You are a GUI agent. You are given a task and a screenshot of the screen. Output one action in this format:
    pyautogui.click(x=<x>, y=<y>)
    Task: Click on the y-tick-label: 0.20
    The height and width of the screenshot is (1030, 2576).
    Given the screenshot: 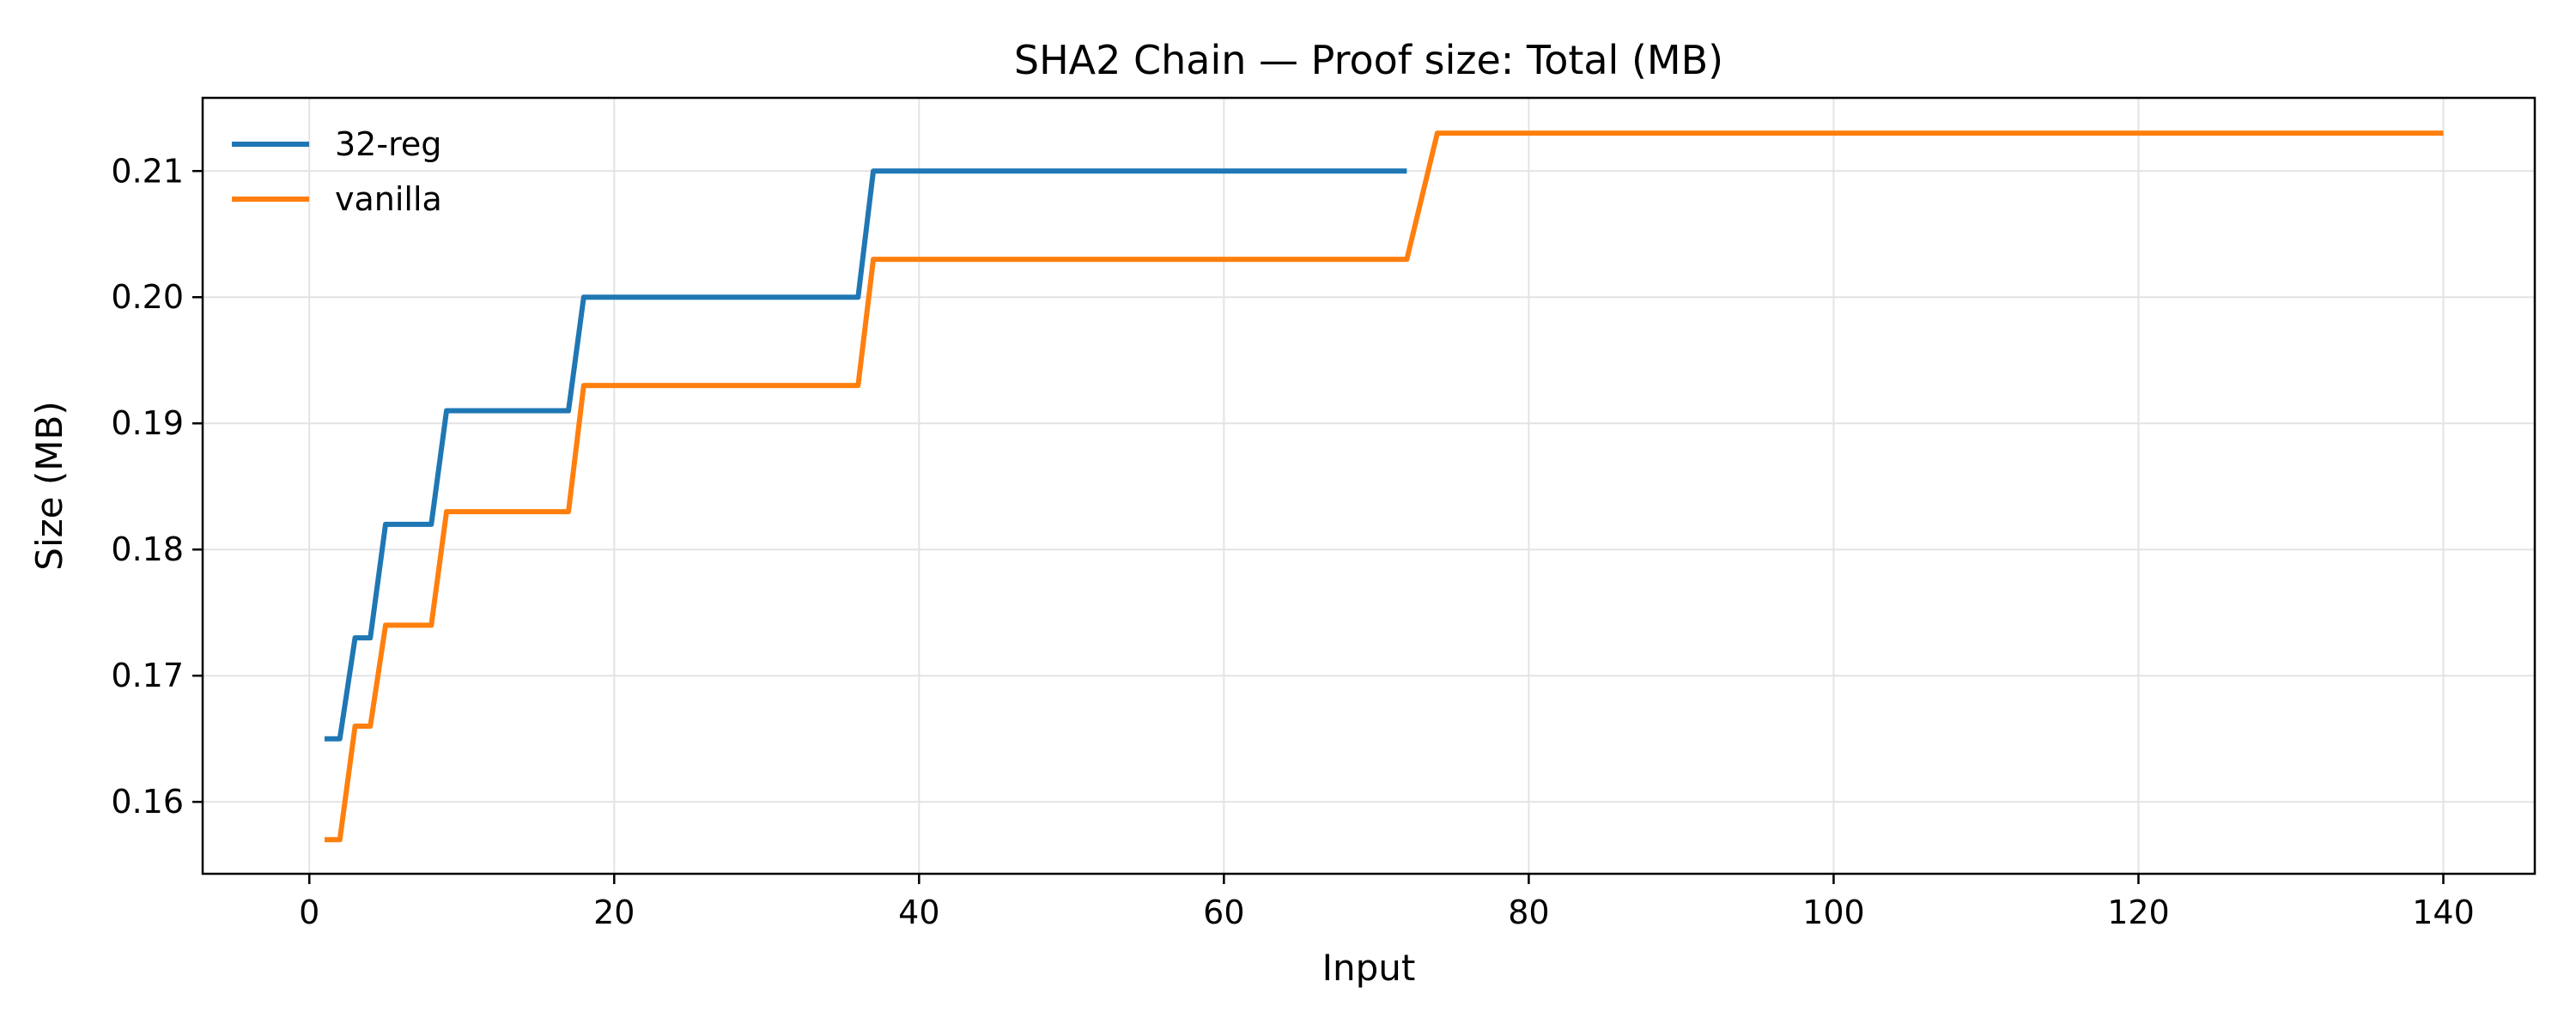 What is the action you would take?
    pyautogui.click(x=148, y=297)
    